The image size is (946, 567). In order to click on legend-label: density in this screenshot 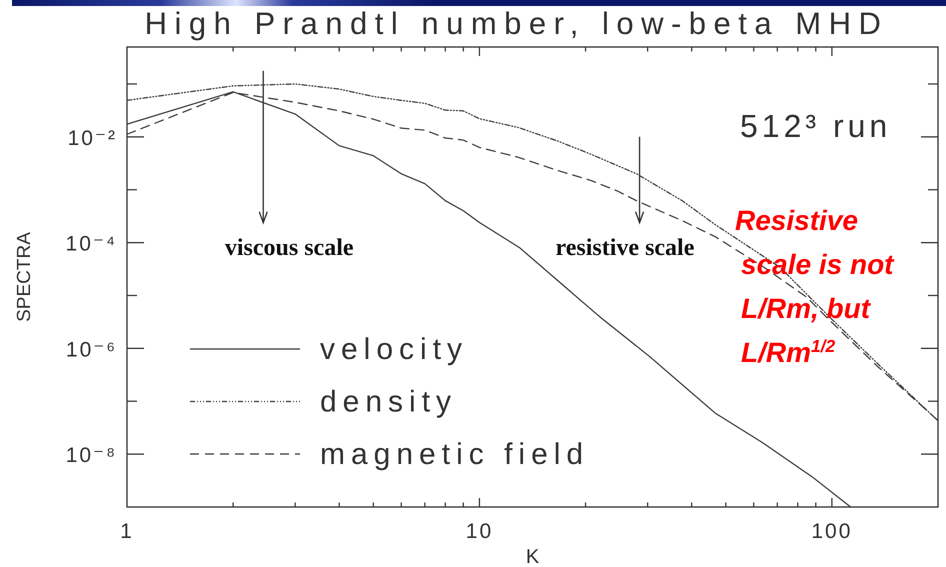, I will do `click(389, 402)`.